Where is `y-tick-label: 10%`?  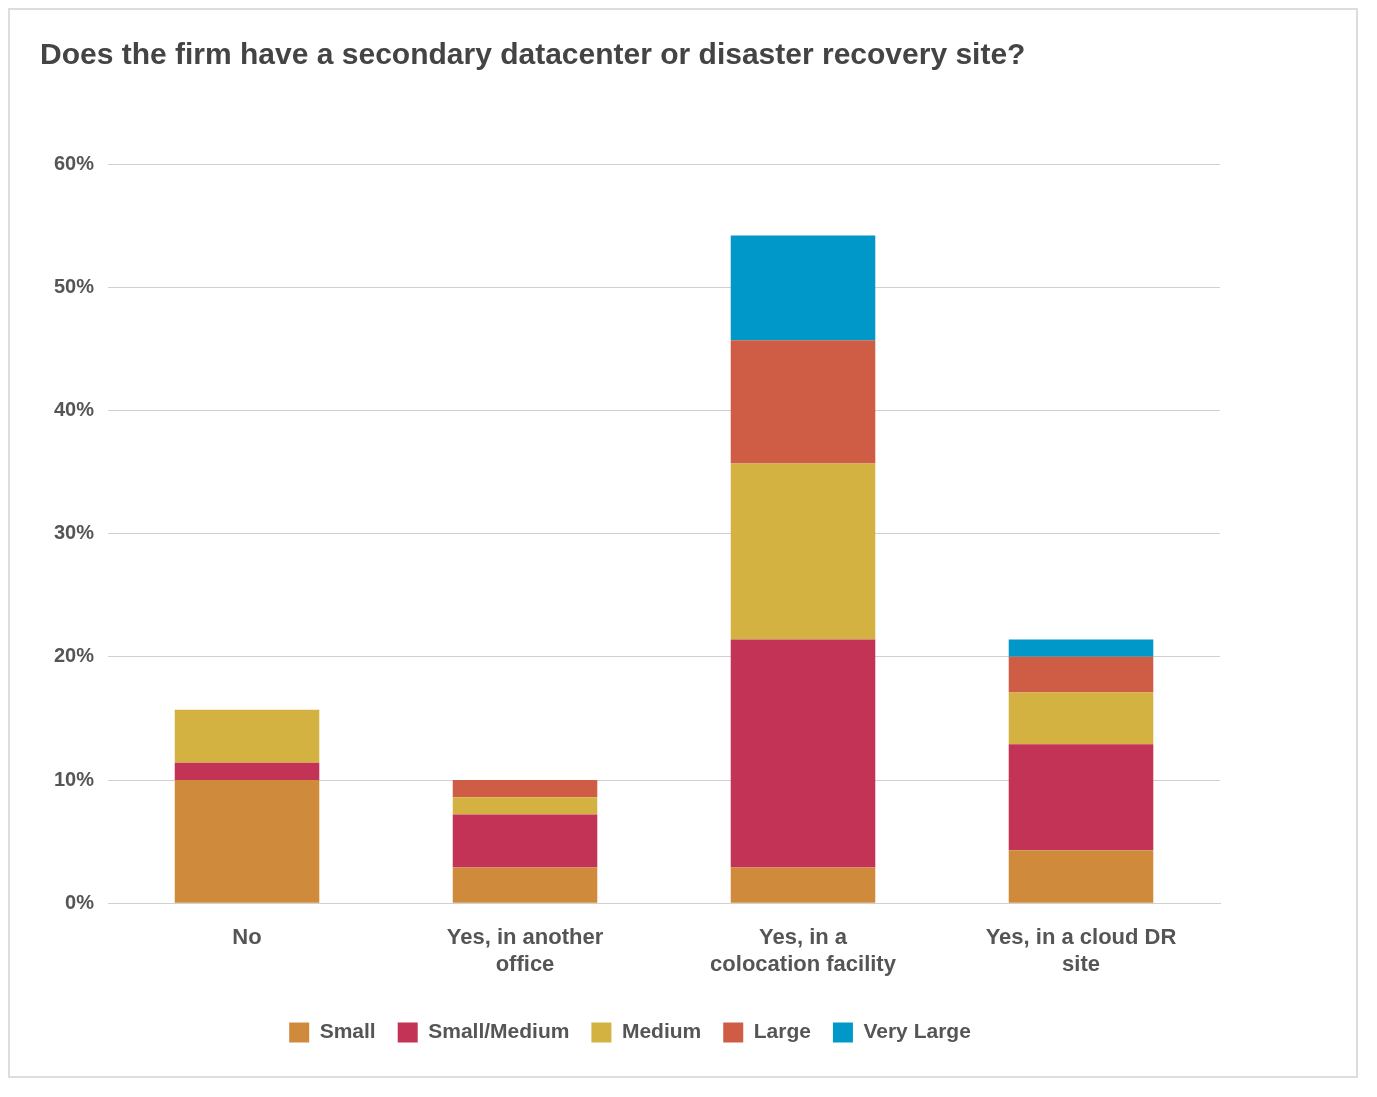 y-tick-label: 10% is located at coordinates (74, 778).